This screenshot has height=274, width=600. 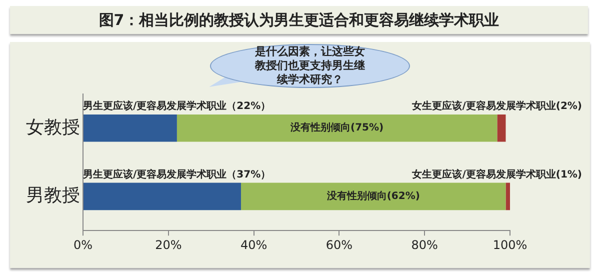 I want to click on x-tick-label: 80%, so click(x=424, y=245).